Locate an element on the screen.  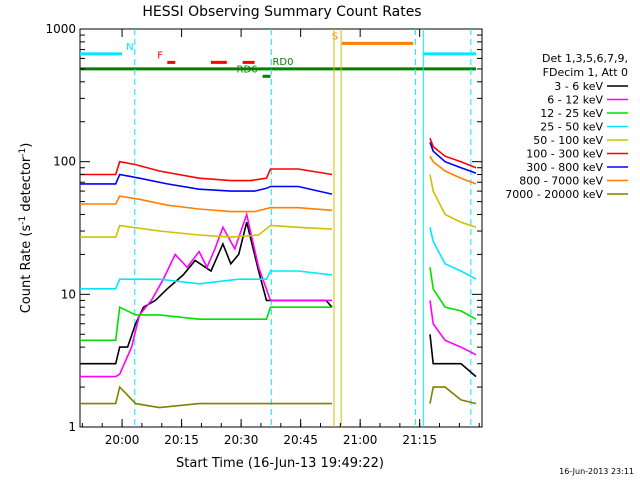
legend-entry-label: 800 - 7000 keV is located at coordinates (561, 181).